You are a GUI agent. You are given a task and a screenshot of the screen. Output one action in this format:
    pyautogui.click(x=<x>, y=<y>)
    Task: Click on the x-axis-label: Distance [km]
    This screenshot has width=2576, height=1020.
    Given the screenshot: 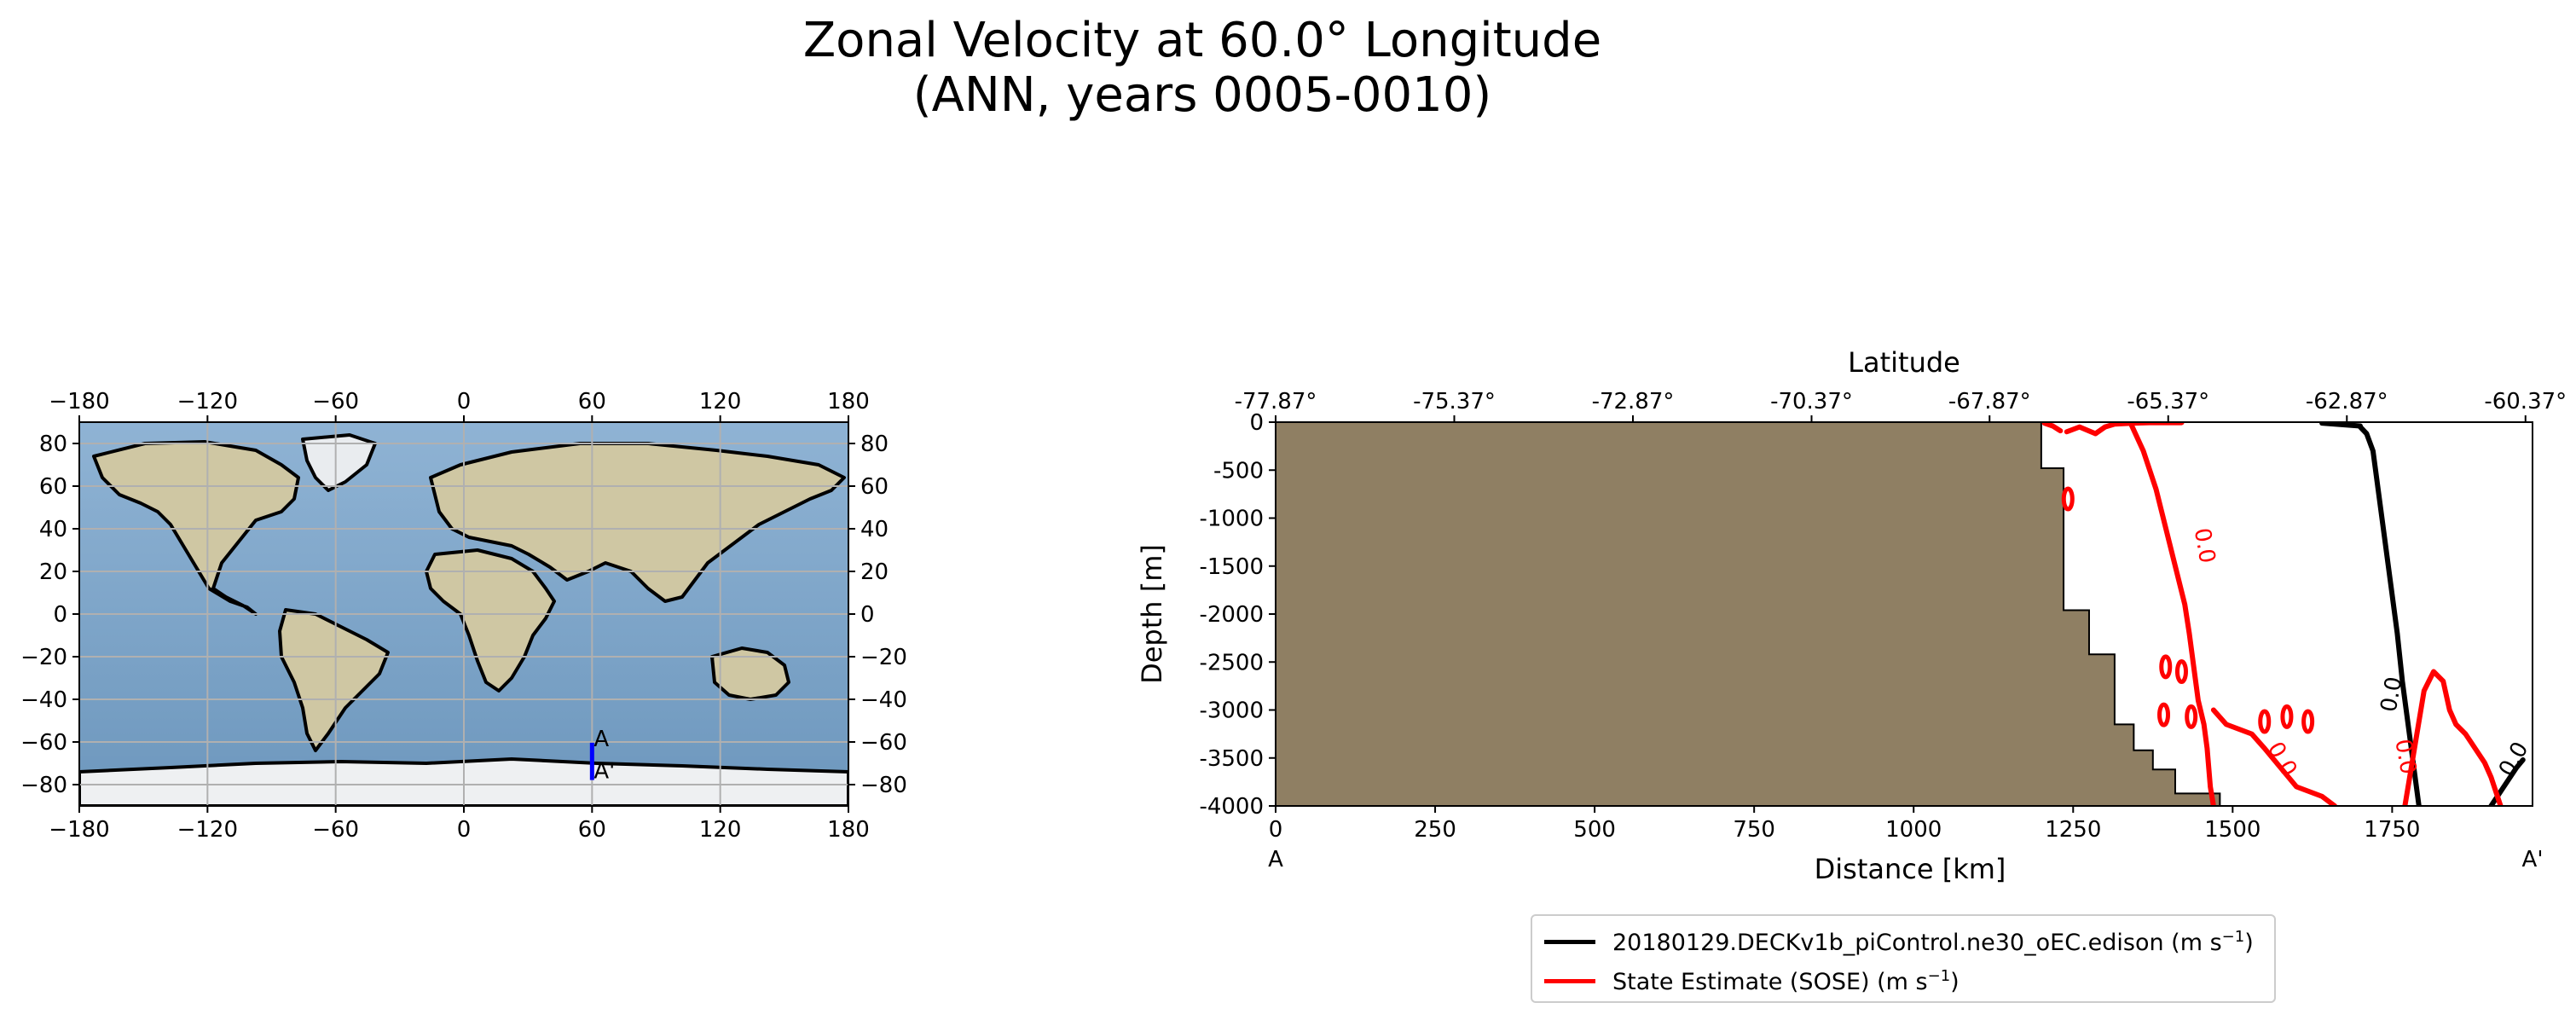 What is the action you would take?
    pyautogui.click(x=1910, y=869)
    